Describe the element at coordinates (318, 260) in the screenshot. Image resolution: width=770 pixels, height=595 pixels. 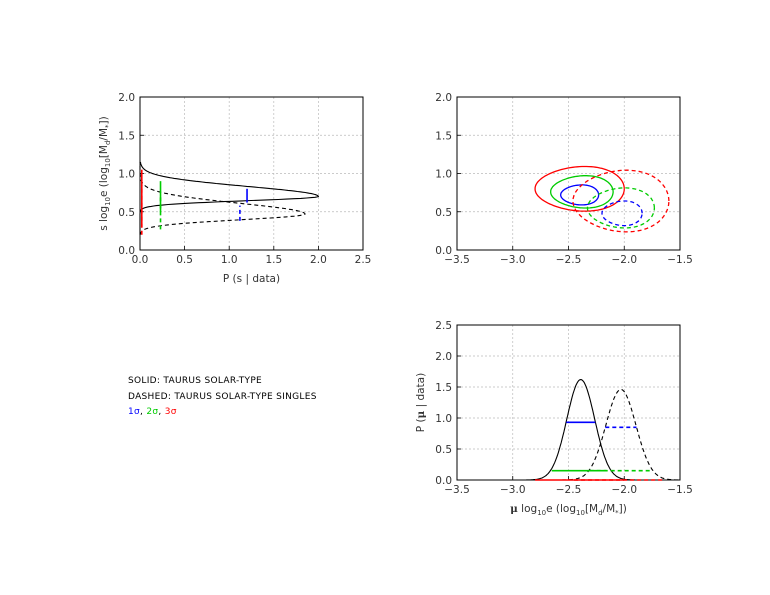
I see `s-posterior-xtick-label: 2.0` at that location.